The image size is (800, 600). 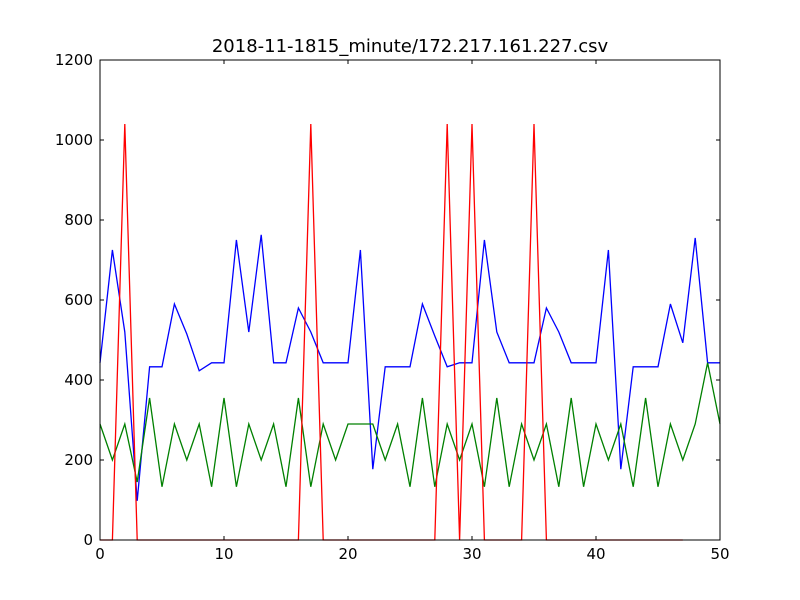 I want to click on x-tick-label: 10, so click(x=223, y=554).